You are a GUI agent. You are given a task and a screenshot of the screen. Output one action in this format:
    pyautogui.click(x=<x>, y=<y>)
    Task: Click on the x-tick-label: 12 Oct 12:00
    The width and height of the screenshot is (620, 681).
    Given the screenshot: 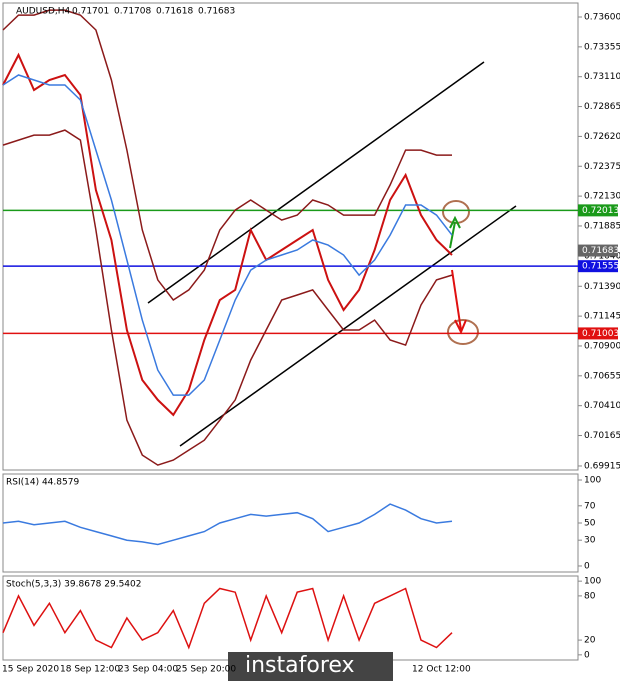 What is the action you would take?
    pyautogui.click(x=441, y=670)
    